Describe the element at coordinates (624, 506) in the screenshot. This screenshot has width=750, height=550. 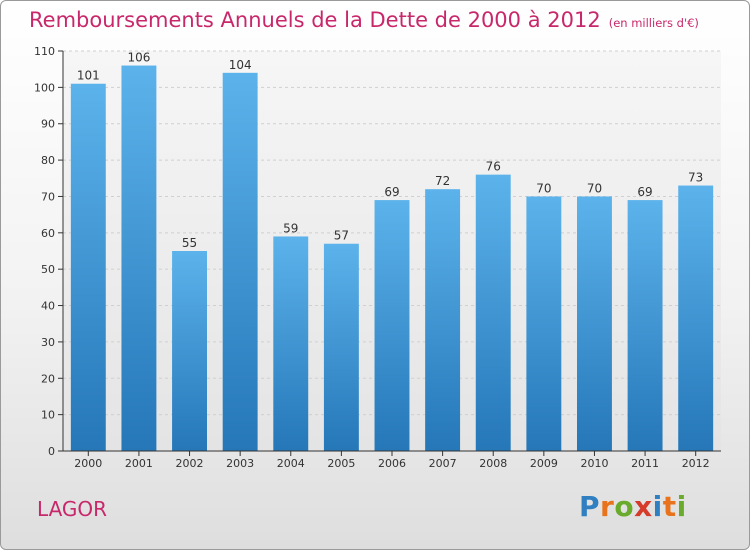
I see `logo-letter: o` at that location.